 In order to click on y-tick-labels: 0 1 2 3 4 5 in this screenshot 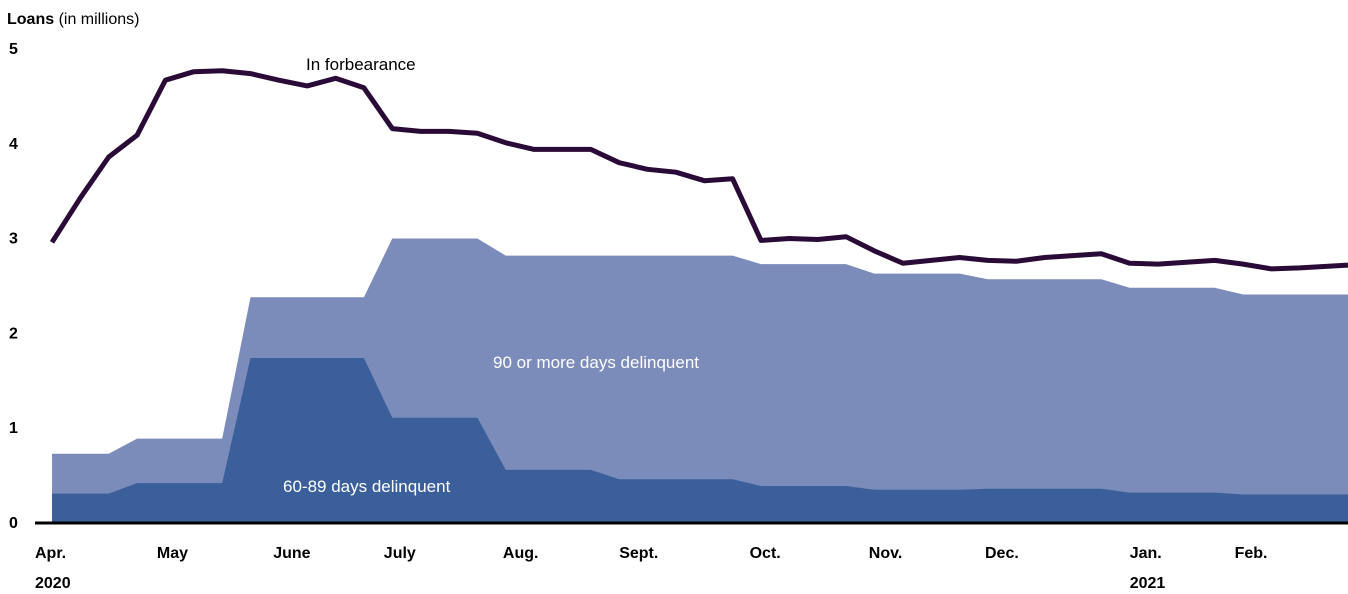, I will do `click(13, 286)`.